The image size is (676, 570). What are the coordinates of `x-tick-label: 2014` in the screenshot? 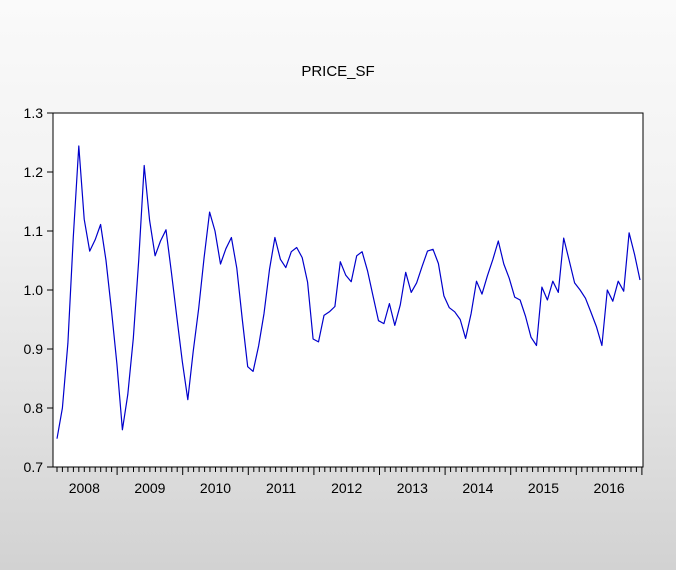 It's located at (477, 488).